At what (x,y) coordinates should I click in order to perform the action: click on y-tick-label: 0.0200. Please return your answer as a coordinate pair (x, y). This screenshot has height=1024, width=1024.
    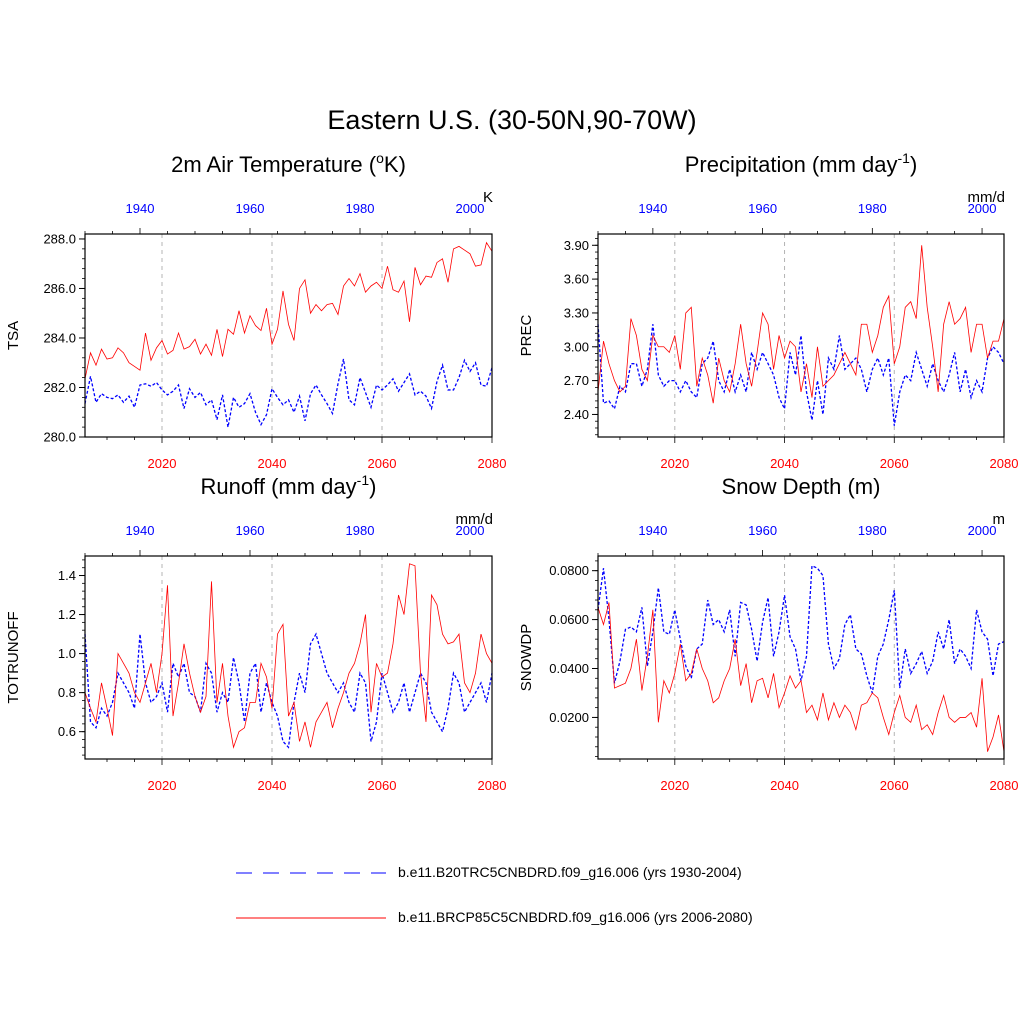
    Looking at the image, I should click on (569, 717).